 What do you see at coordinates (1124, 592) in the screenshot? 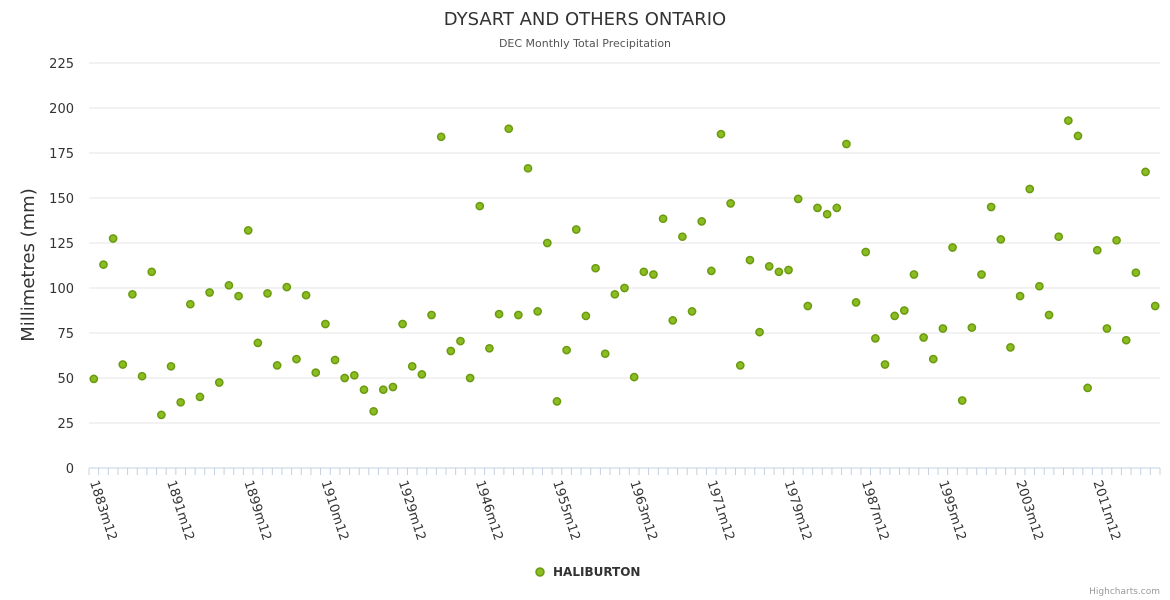
I see `credits-link: Highcharts.com` at bounding box center [1124, 592].